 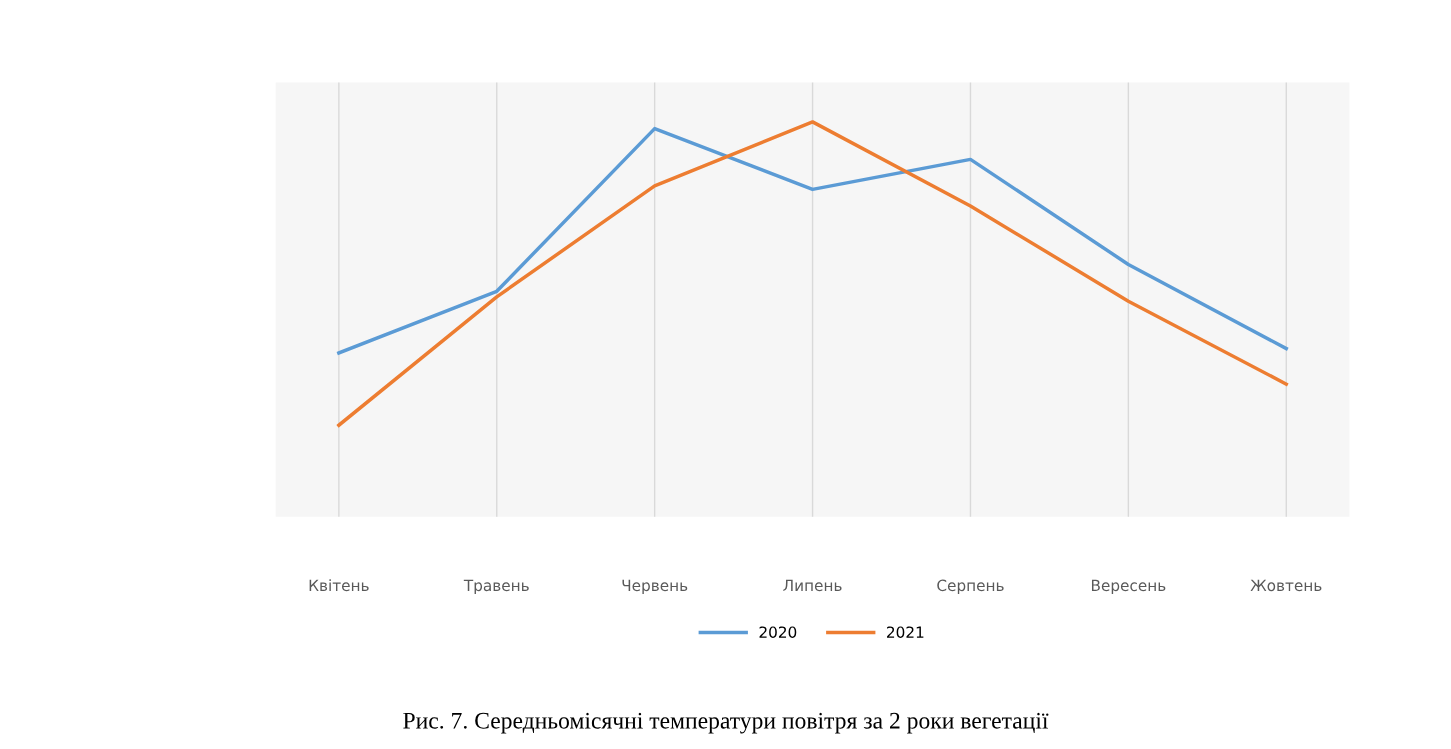 What do you see at coordinates (339, 585) in the screenshot?
I see `x-tick-label: Квітень` at bounding box center [339, 585].